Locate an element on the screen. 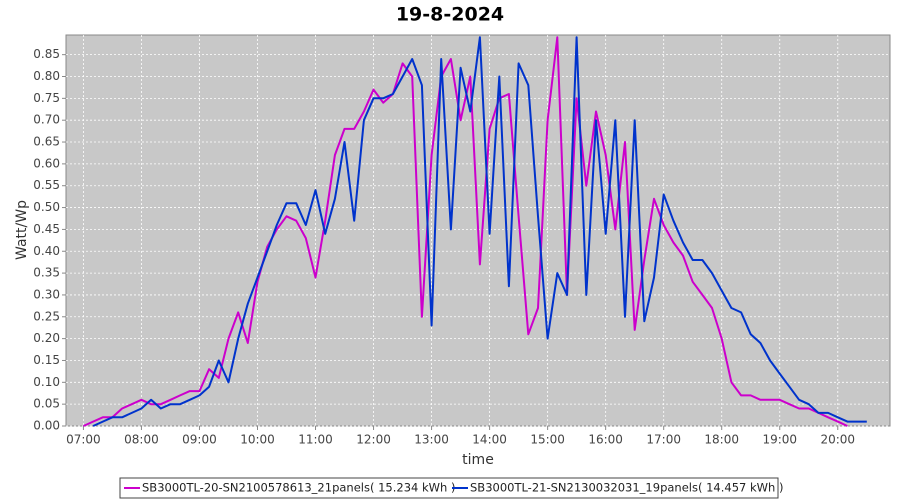 This screenshot has height=500, width=900. x-tick-label: 10:00 is located at coordinates (257, 440).